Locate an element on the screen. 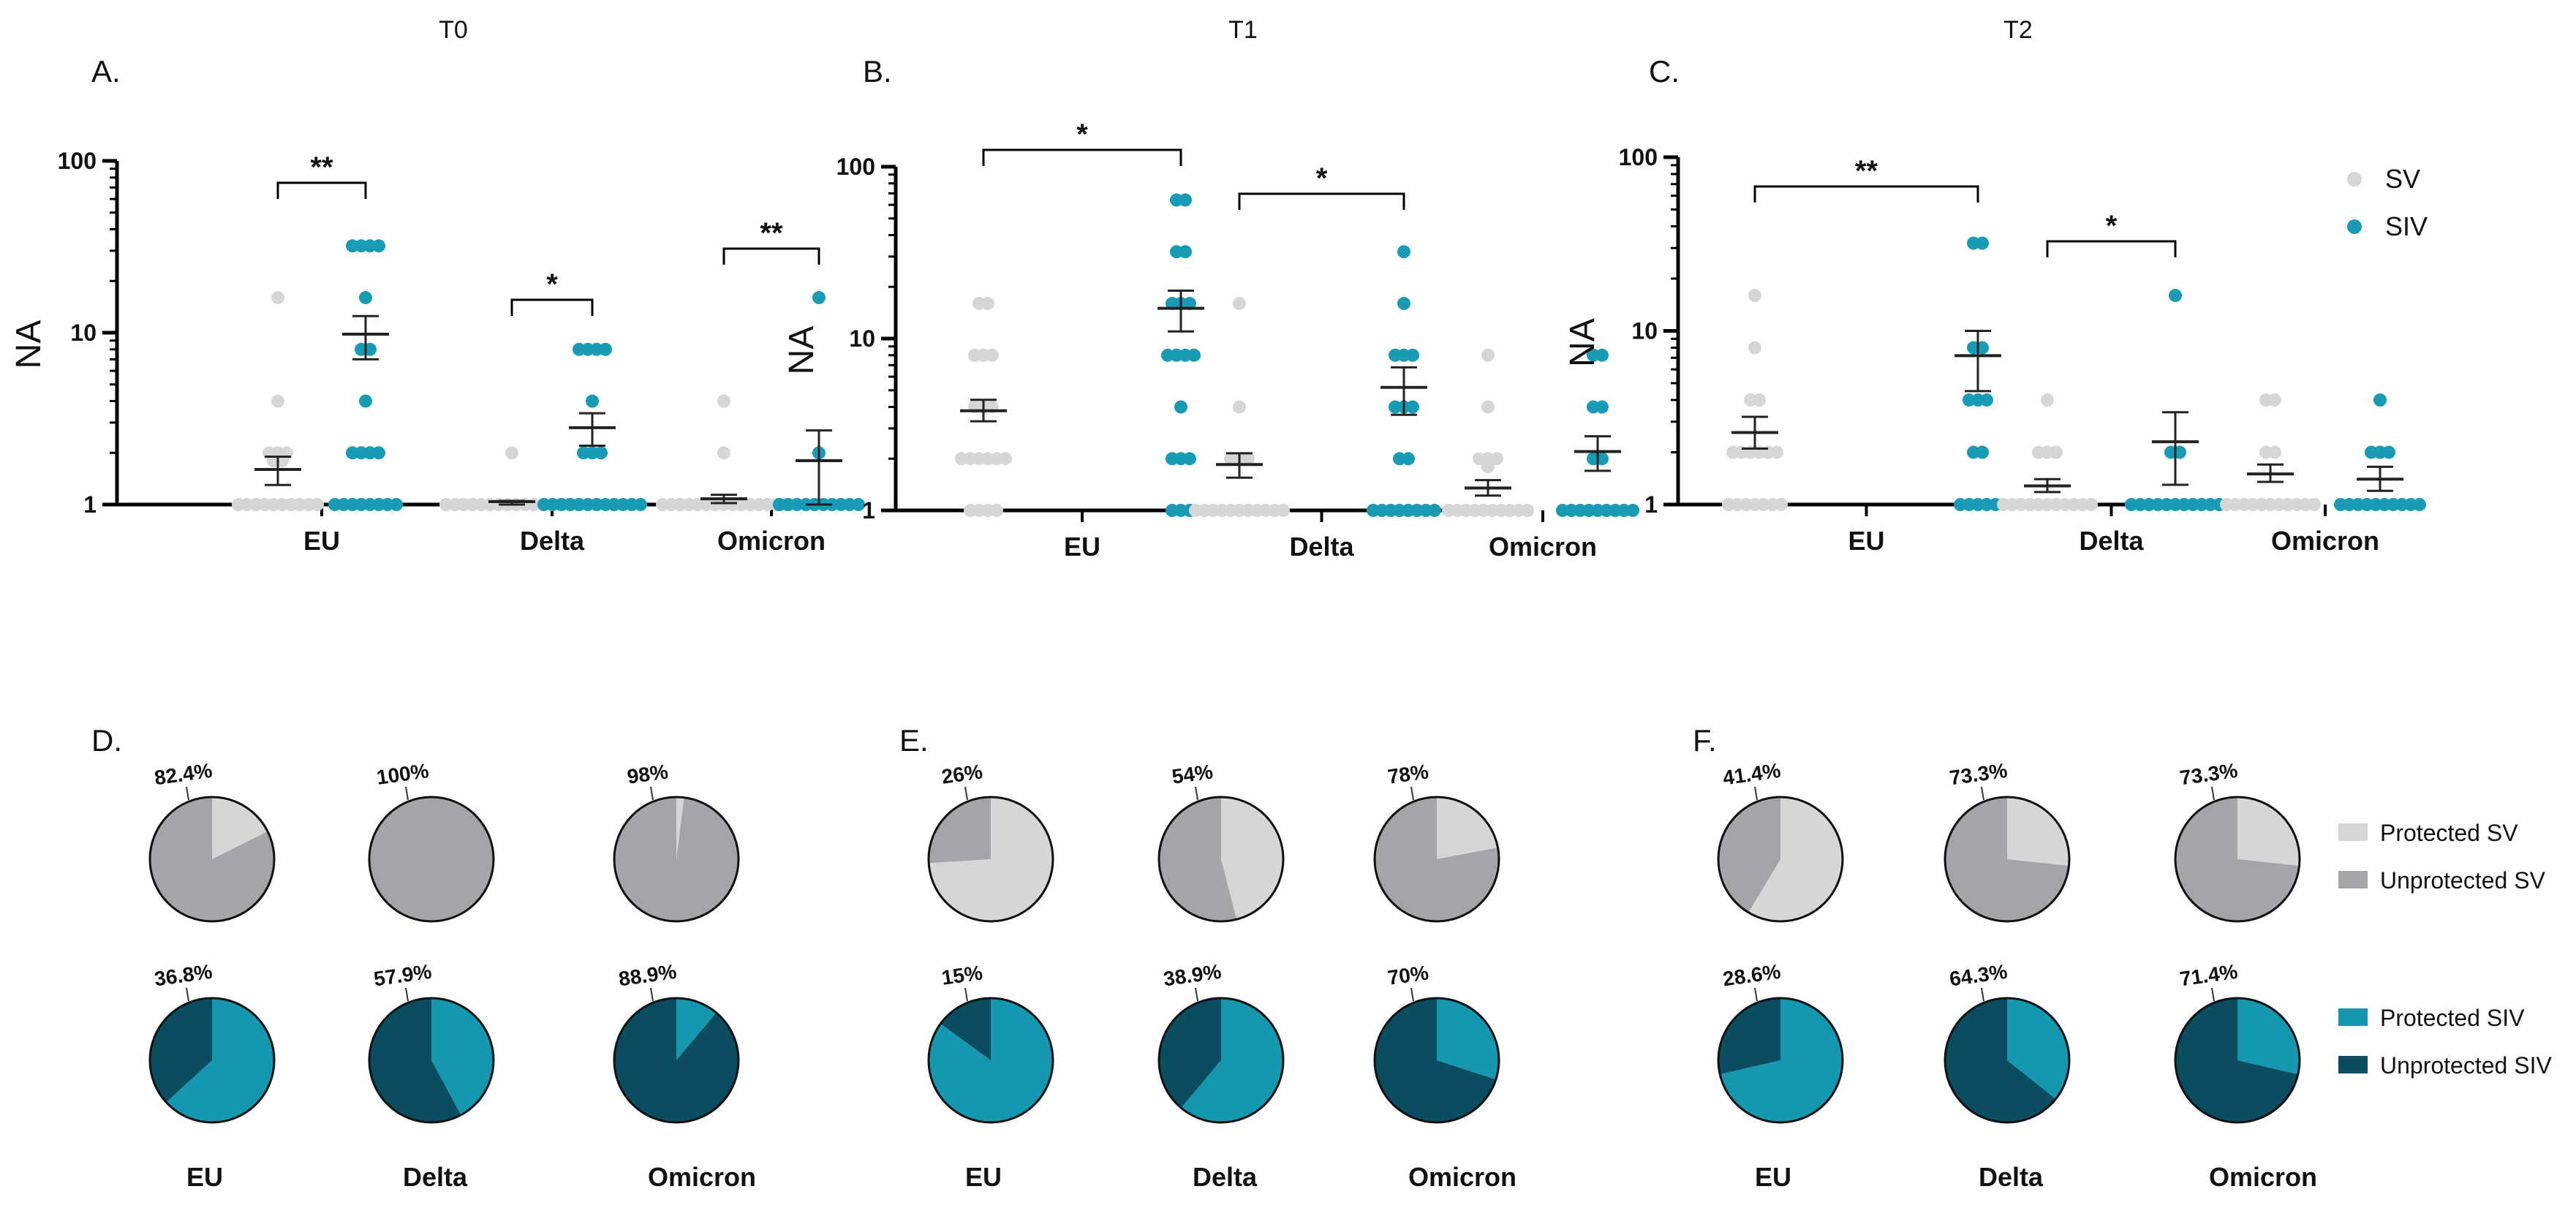 Image resolution: width=2576 pixels, height=1208 pixels. pie-chart: 98% is located at coordinates (676, 841).